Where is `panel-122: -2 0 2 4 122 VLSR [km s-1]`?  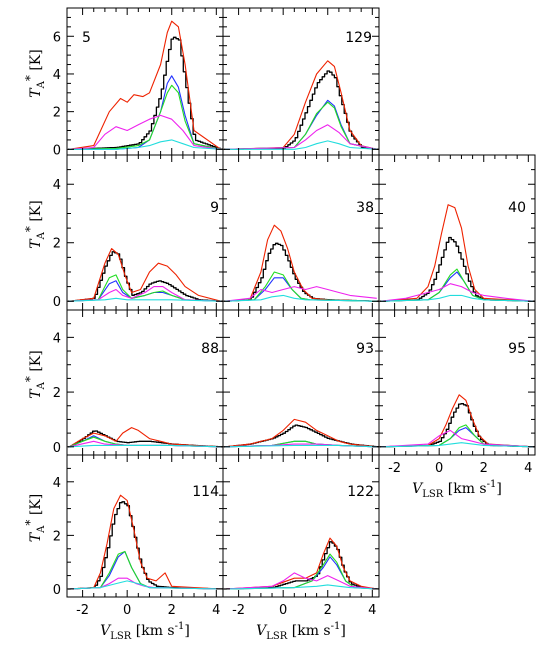 panel-122: -2 0 2 4 122 VLSR [km s-1] is located at coordinates (301, 548).